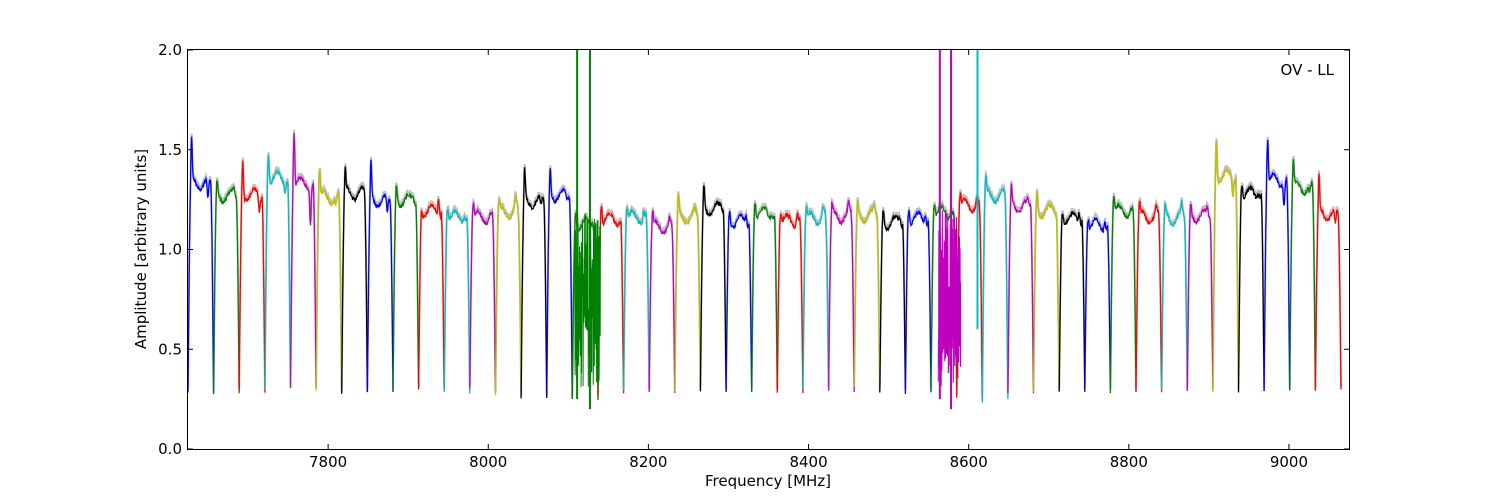  Describe the element at coordinates (969, 462) in the screenshot. I see `x-tick-label: 8600` at that location.